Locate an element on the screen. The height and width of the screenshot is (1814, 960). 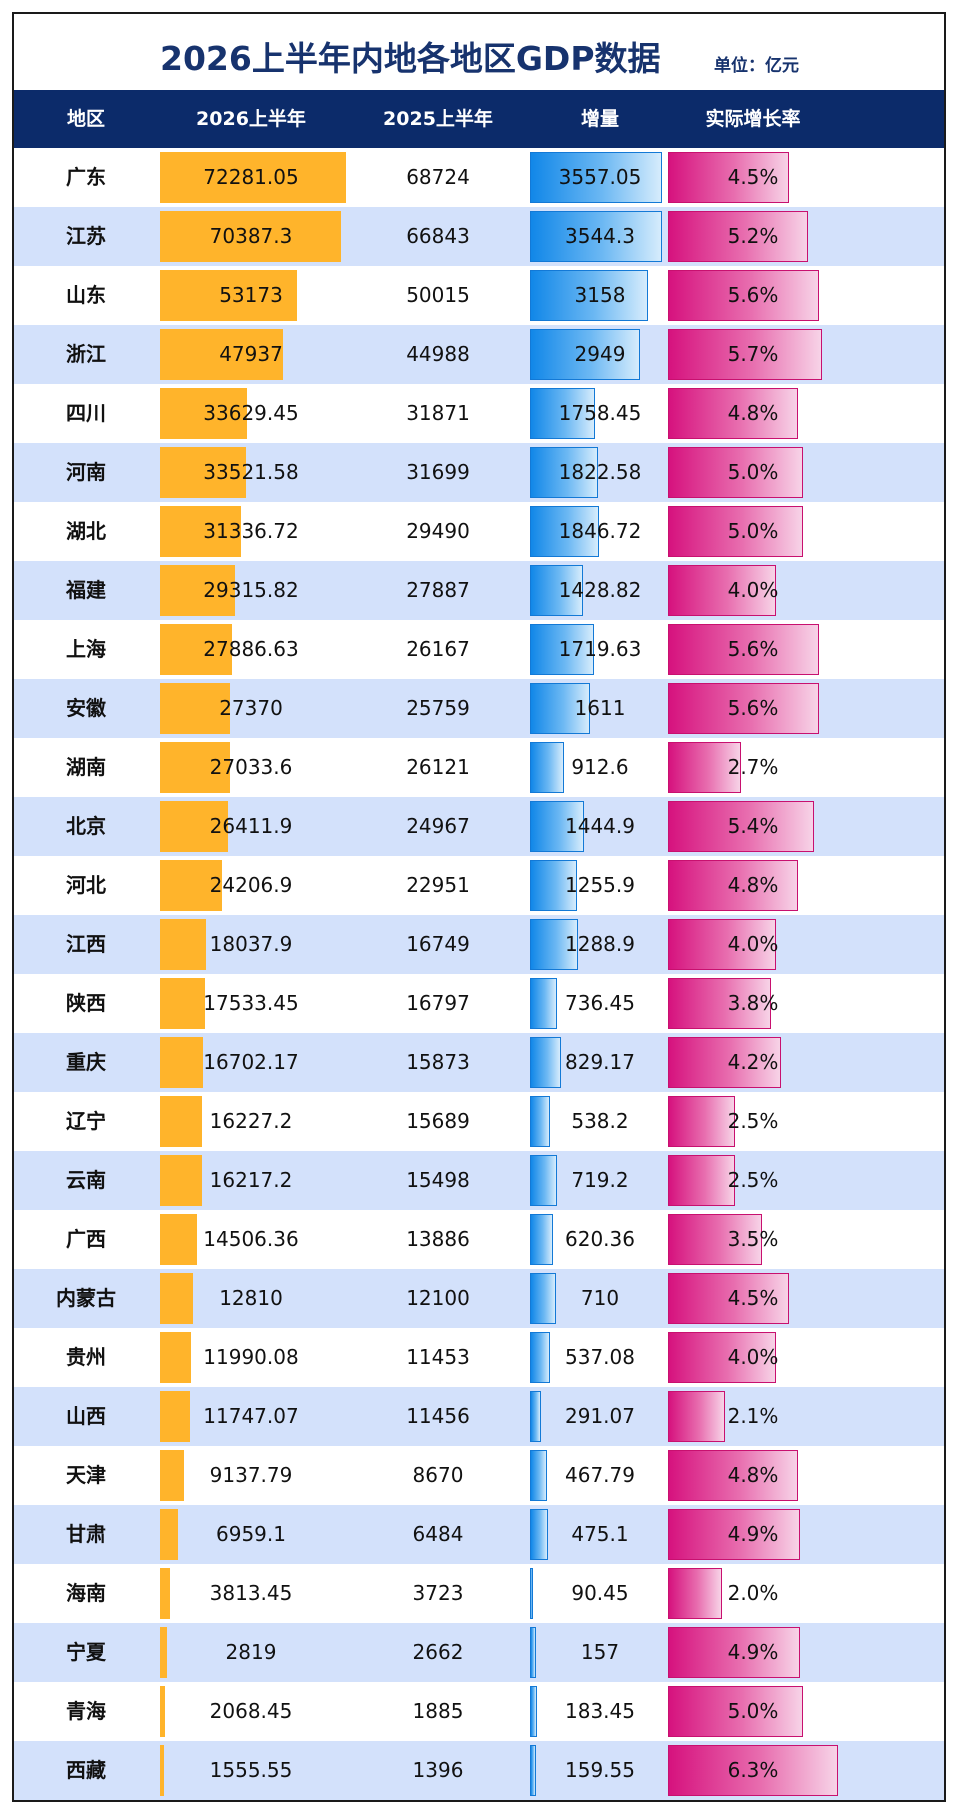
region-label: 广西 is located at coordinates (86, 1239).